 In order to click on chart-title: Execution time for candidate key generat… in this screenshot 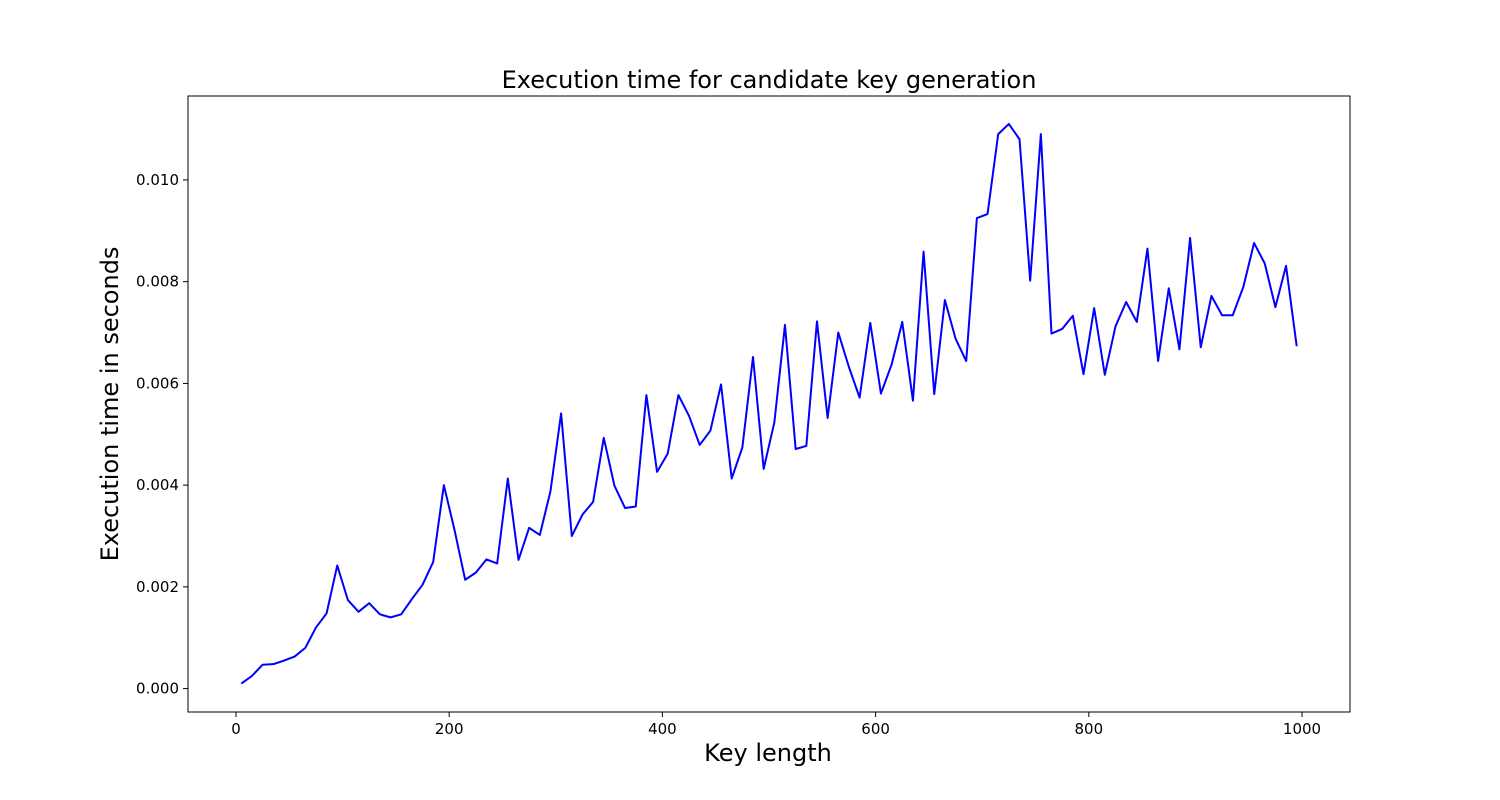, I will do `click(769, 80)`.